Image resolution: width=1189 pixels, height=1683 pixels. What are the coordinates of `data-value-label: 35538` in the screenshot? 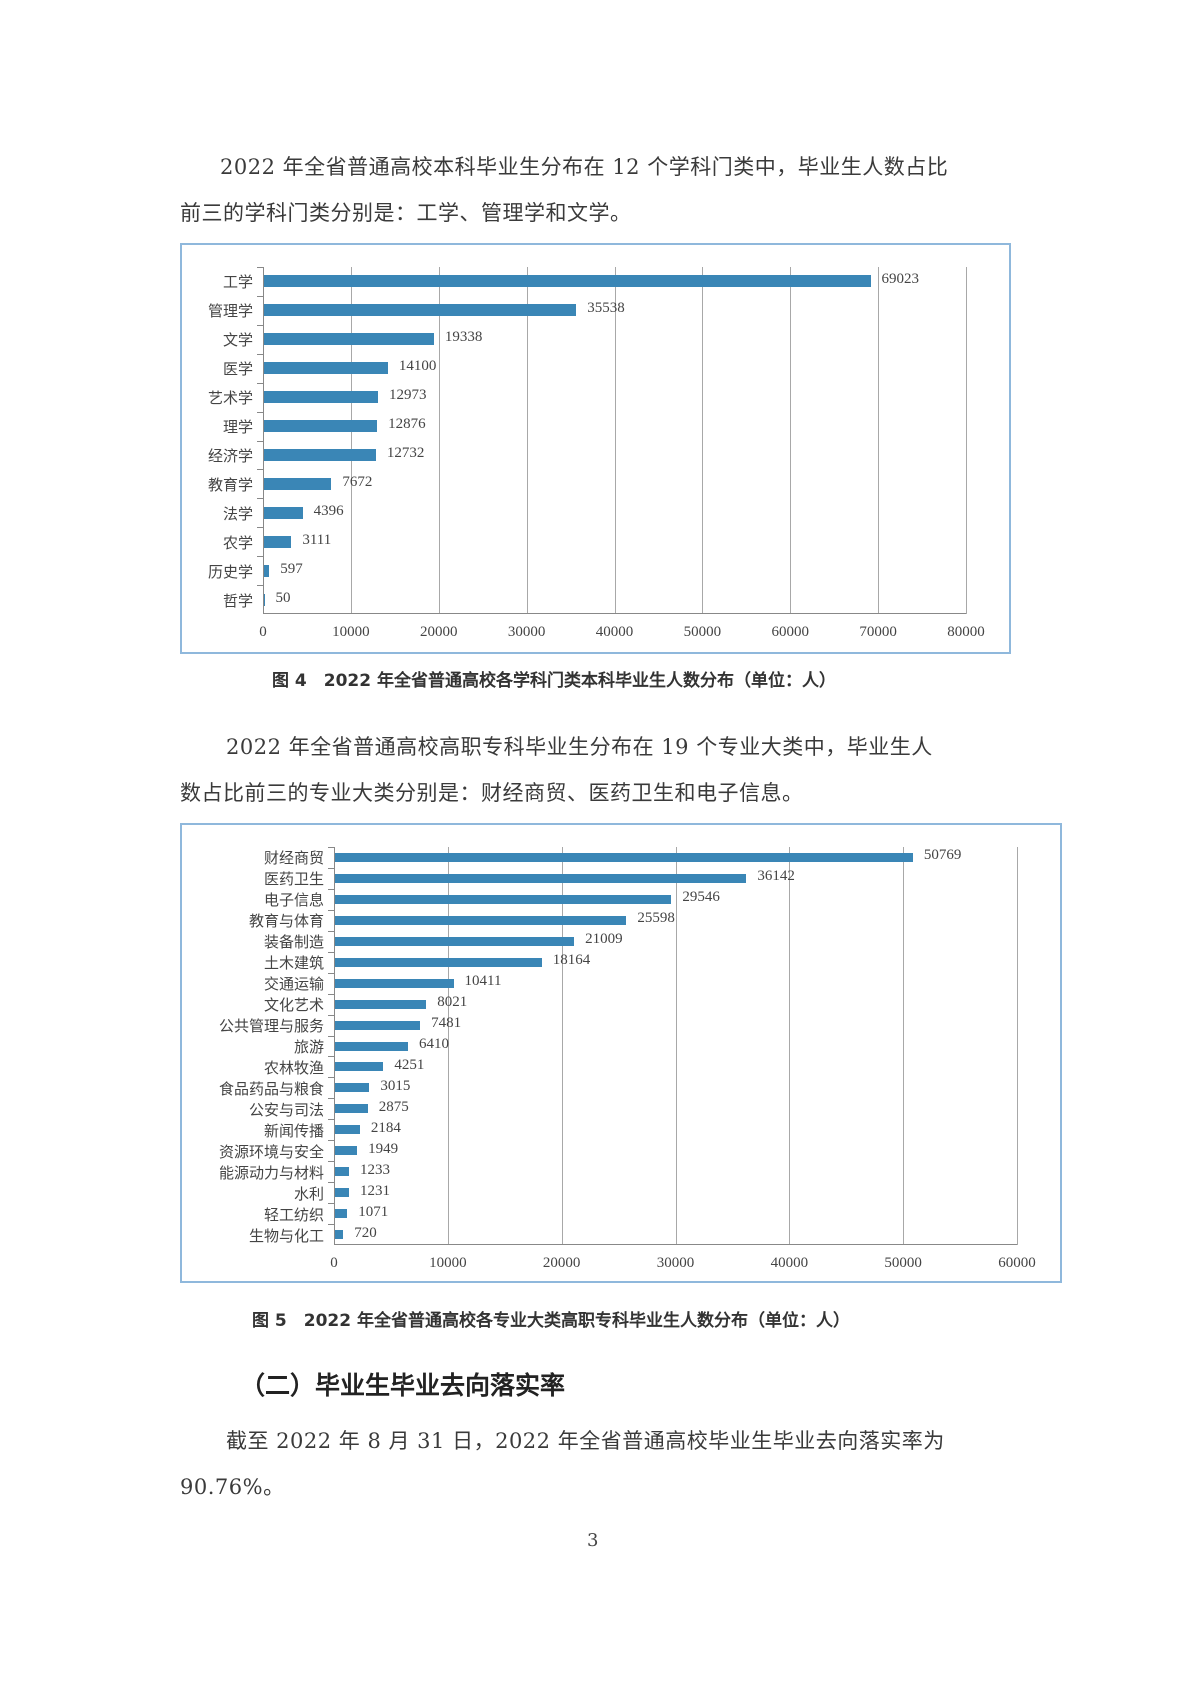 It's located at (606, 308).